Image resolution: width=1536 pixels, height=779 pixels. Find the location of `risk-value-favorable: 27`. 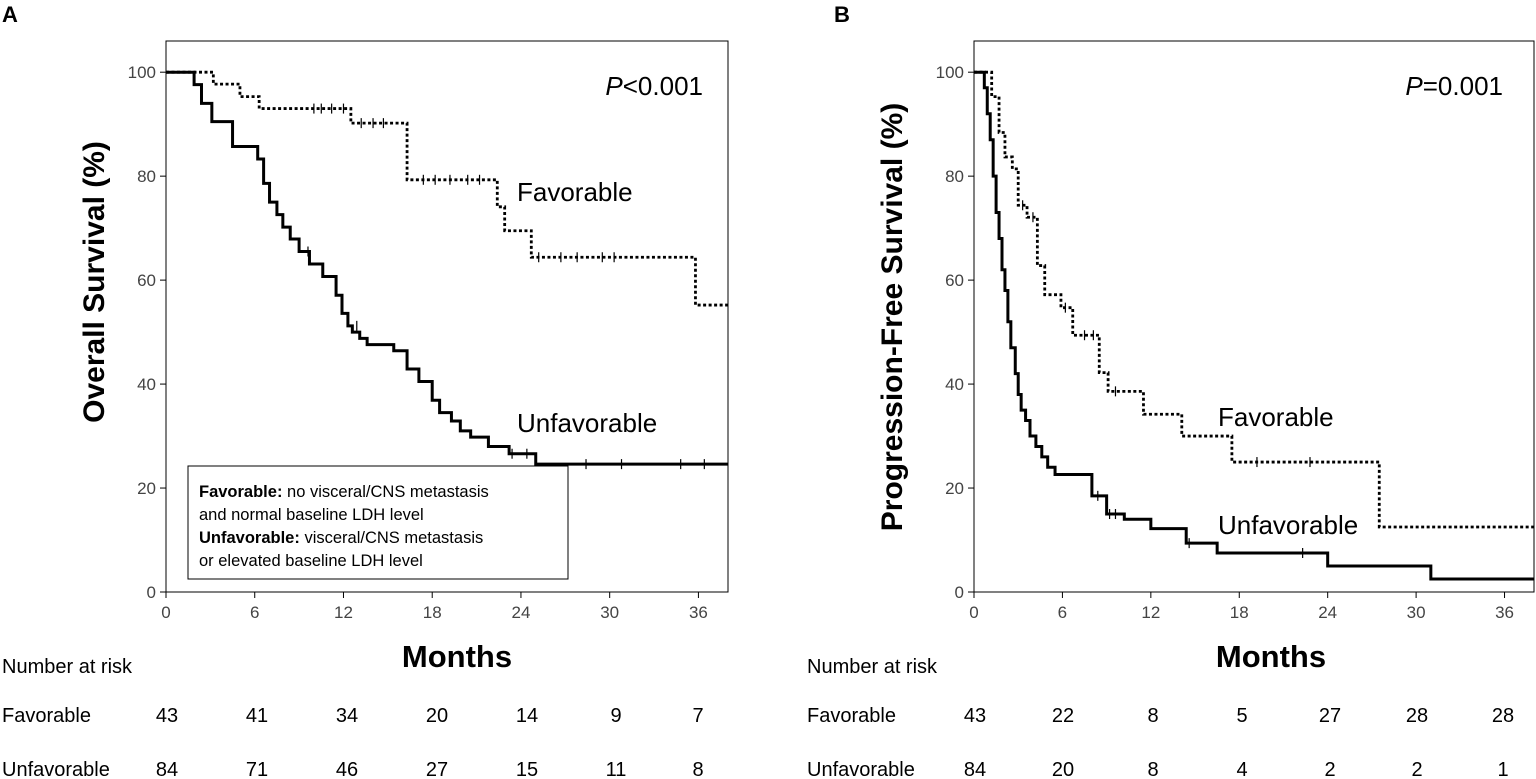

risk-value-favorable: 27 is located at coordinates (1330, 716).